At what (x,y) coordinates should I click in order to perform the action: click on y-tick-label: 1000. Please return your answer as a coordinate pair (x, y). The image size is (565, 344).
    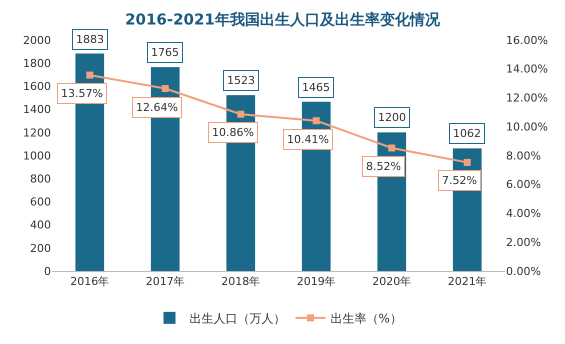
    Looking at the image, I should click on (37, 155).